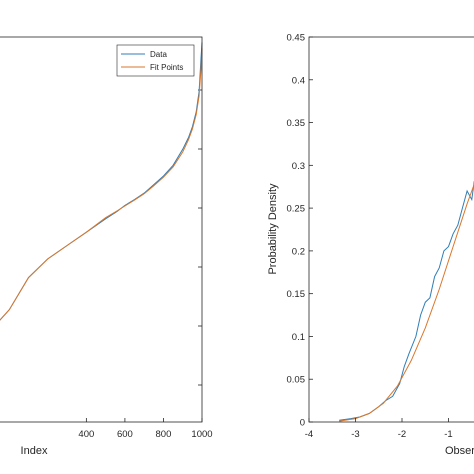  What do you see at coordinates (158, 54) in the screenshot?
I see `legend-label-data: Data` at bounding box center [158, 54].